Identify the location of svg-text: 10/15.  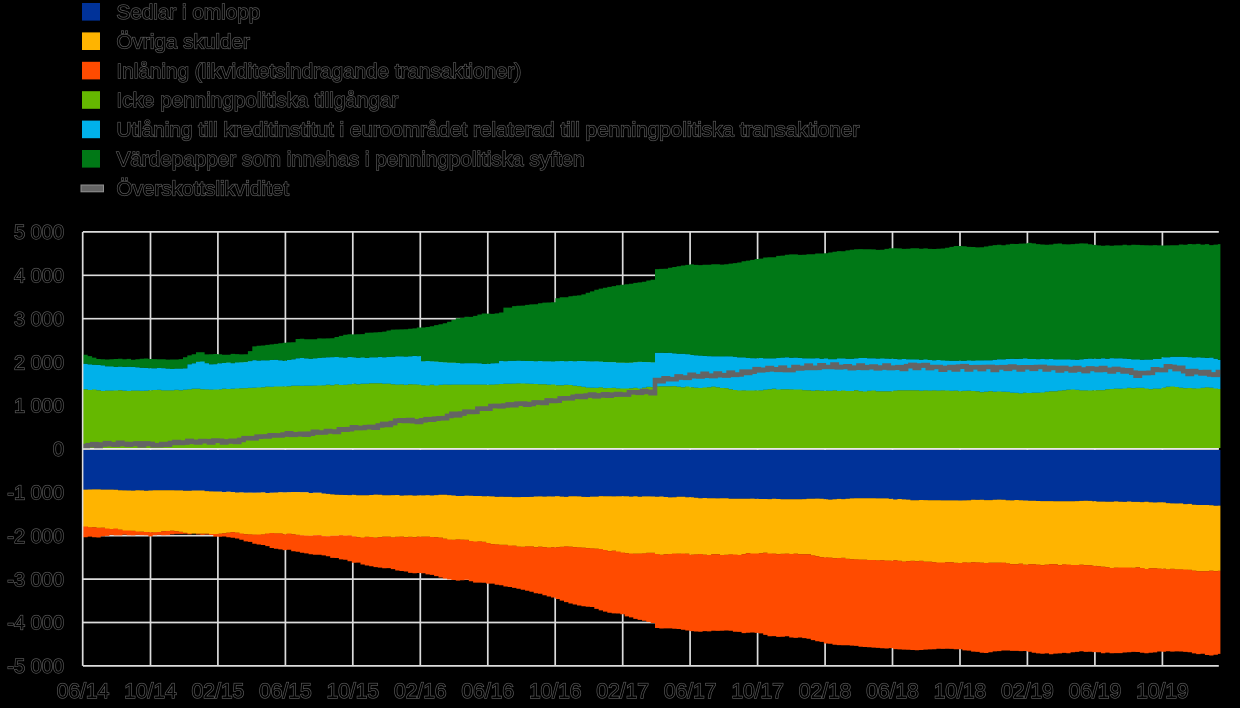
(353, 691).